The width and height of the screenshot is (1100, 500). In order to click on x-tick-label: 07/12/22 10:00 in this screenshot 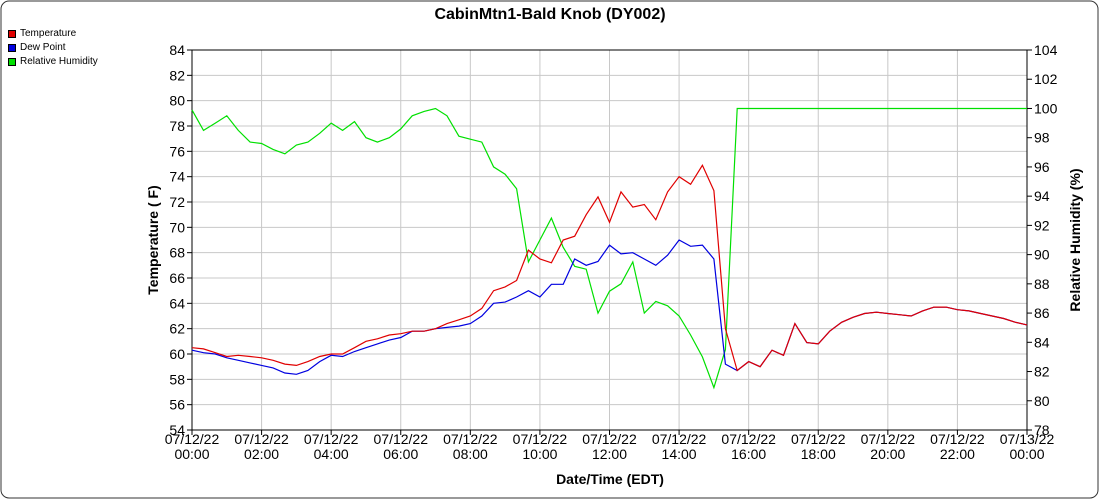, I will do `click(540, 446)`.